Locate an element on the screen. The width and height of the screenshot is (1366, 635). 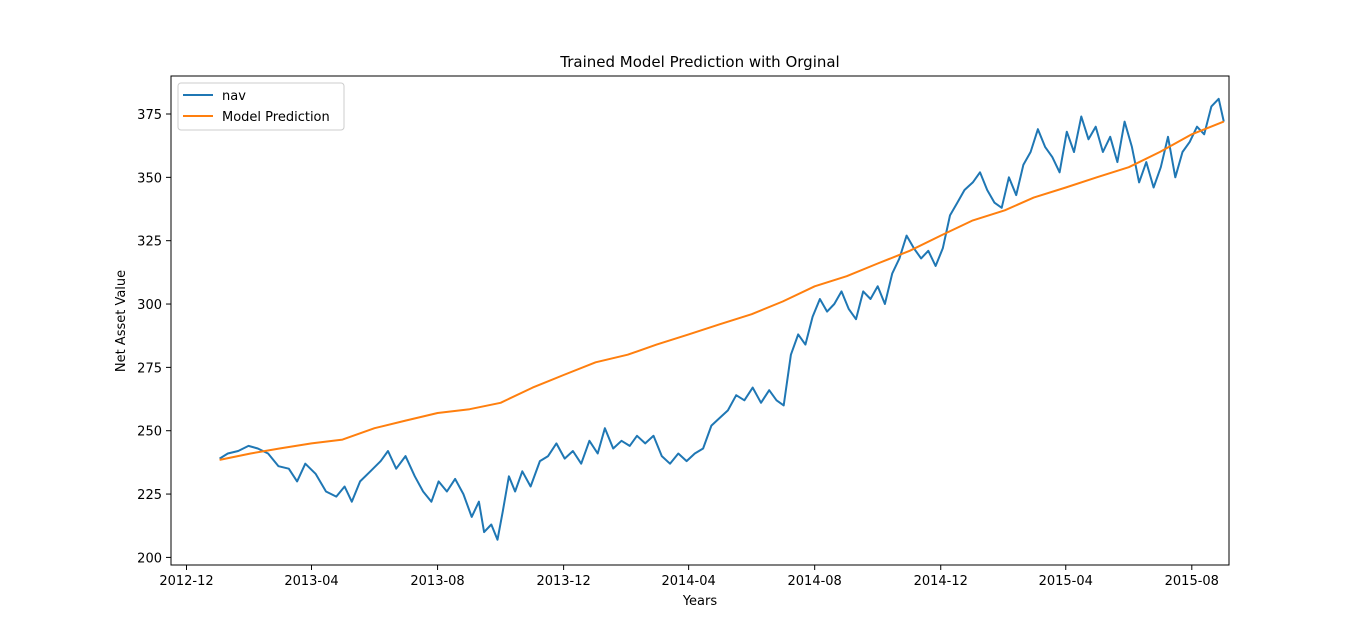
legend-label-nav: nav is located at coordinates (234, 96).